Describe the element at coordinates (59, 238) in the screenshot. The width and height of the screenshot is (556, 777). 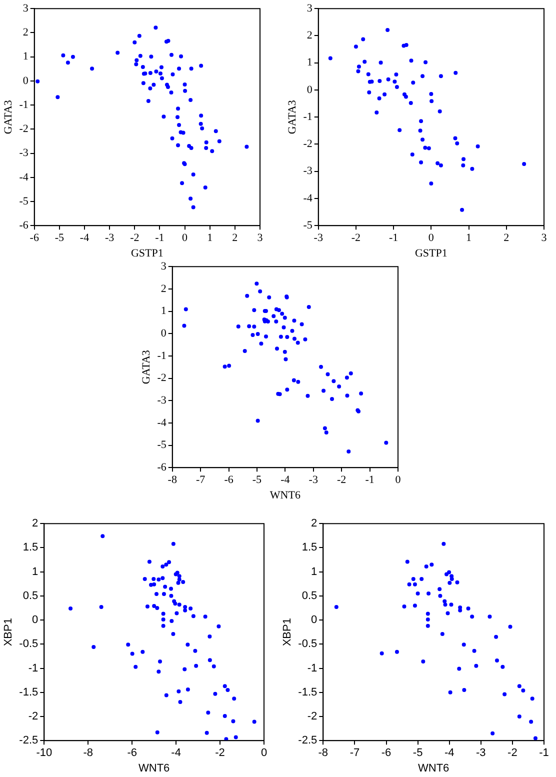
I see `x-tick-label: -5` at that location.